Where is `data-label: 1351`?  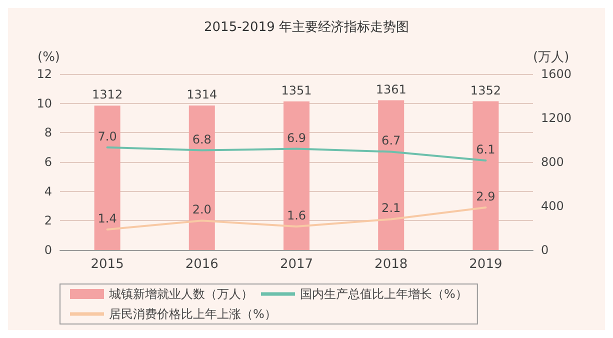 data-label: 1351 is located at coordinates (296, 90).